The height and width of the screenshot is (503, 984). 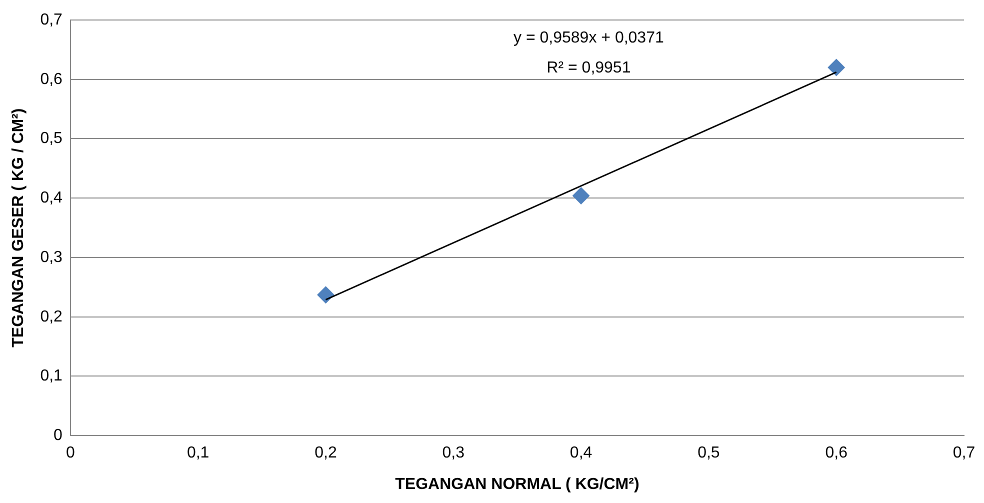 What do you see at coordinates (581, 453) in the screenshot?
I see `x-tick-label: 0,4` at bounding box center [581, 453].